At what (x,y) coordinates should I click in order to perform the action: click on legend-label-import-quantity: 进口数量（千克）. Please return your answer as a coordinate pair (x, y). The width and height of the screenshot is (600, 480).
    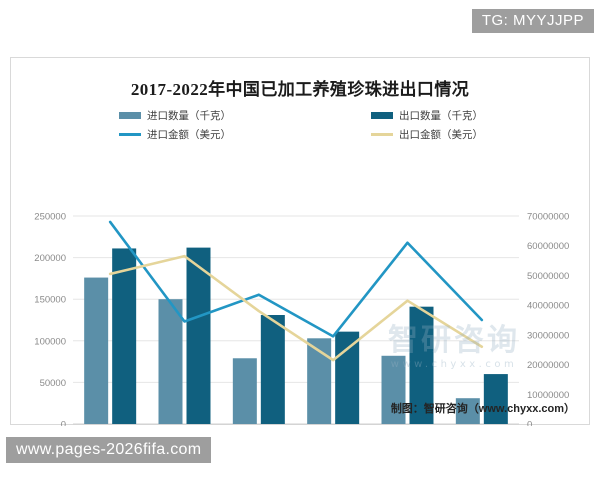
    Looking at the image, I should click on (189, 116).